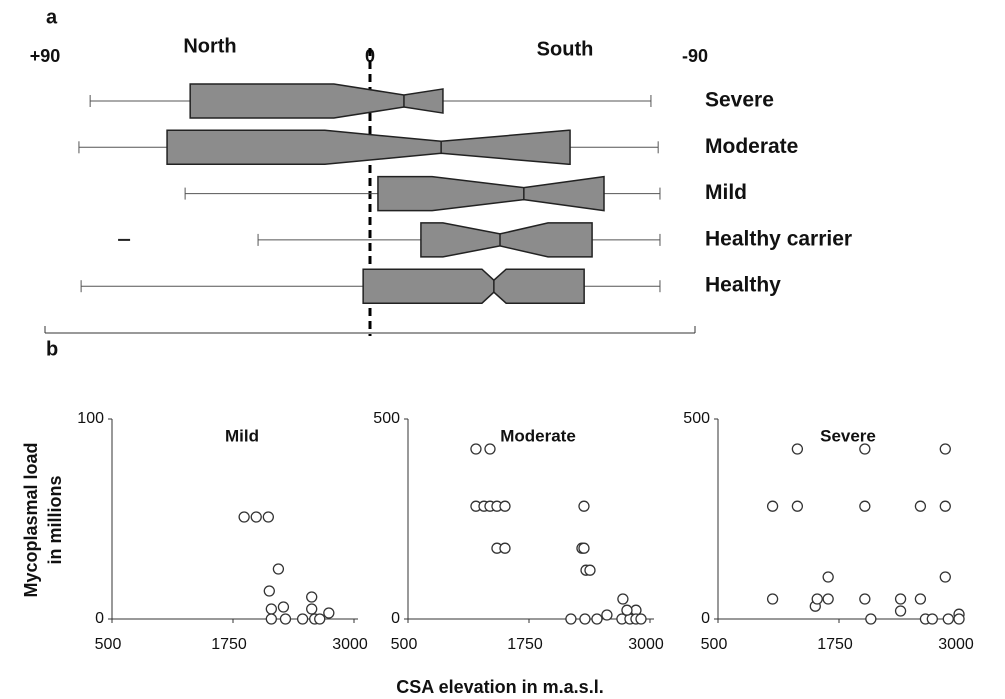 The height and width of the screenshot is (699, 1005). What do you see at coordinates (743, 285) in the screenshot?
I see `category-label: Healthy` at bounding box center [743, 285].